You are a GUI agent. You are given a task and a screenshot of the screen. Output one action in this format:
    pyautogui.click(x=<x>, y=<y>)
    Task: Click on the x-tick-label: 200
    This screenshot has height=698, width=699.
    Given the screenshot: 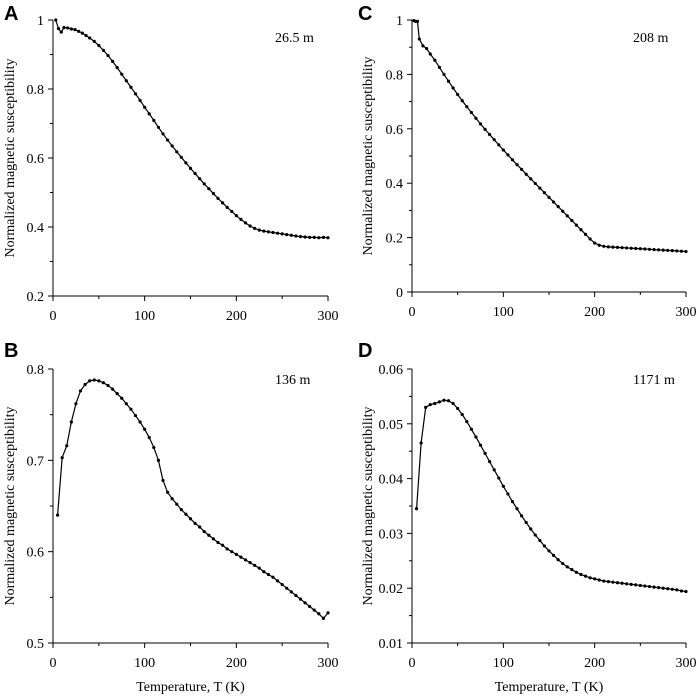 What is the action you would take?
    pyautogui.click(x=594, y=663)
    